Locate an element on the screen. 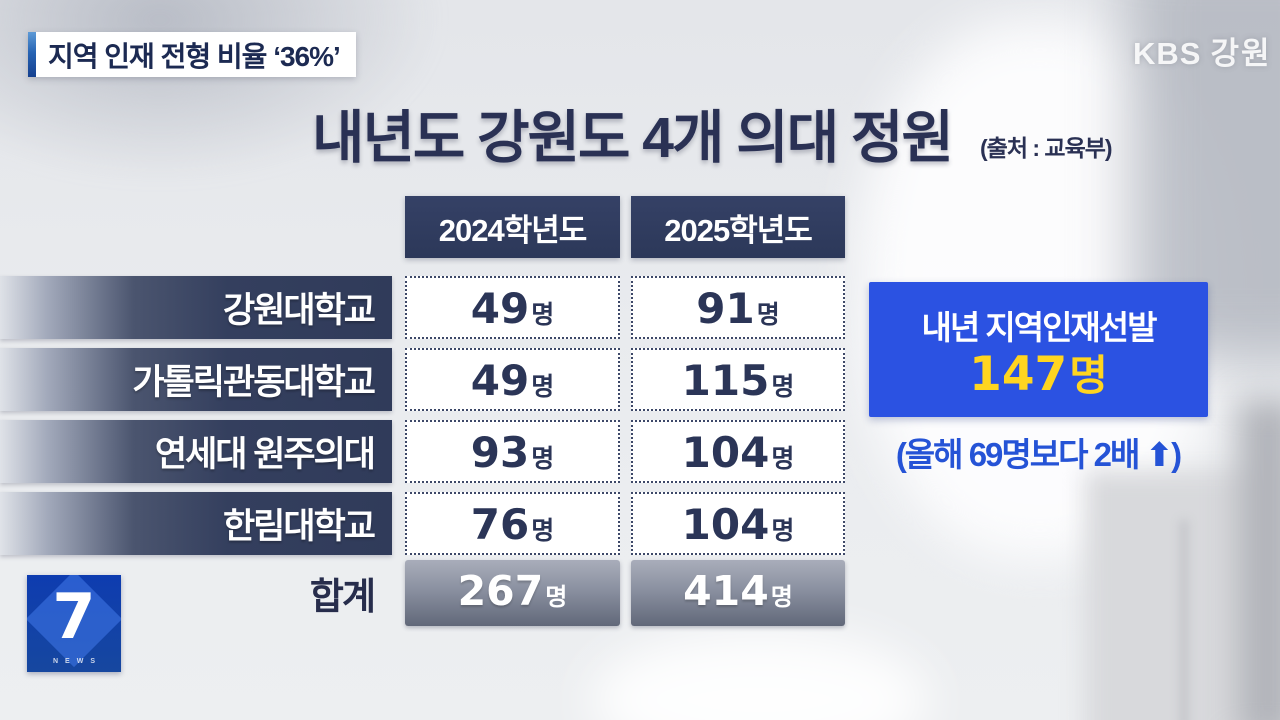 This screenshot has height=720, width=1280. cell-catholic-kwandong-2024: 49 명 is located at coordinates (512, 379).